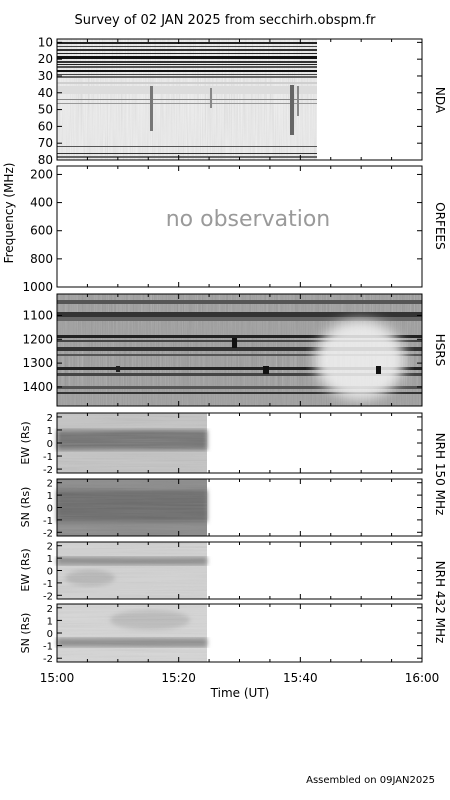 Image resolution: width=450 pixels, height=800 pixels. I want to click on nrh432-sn-image, so click(132, 633).